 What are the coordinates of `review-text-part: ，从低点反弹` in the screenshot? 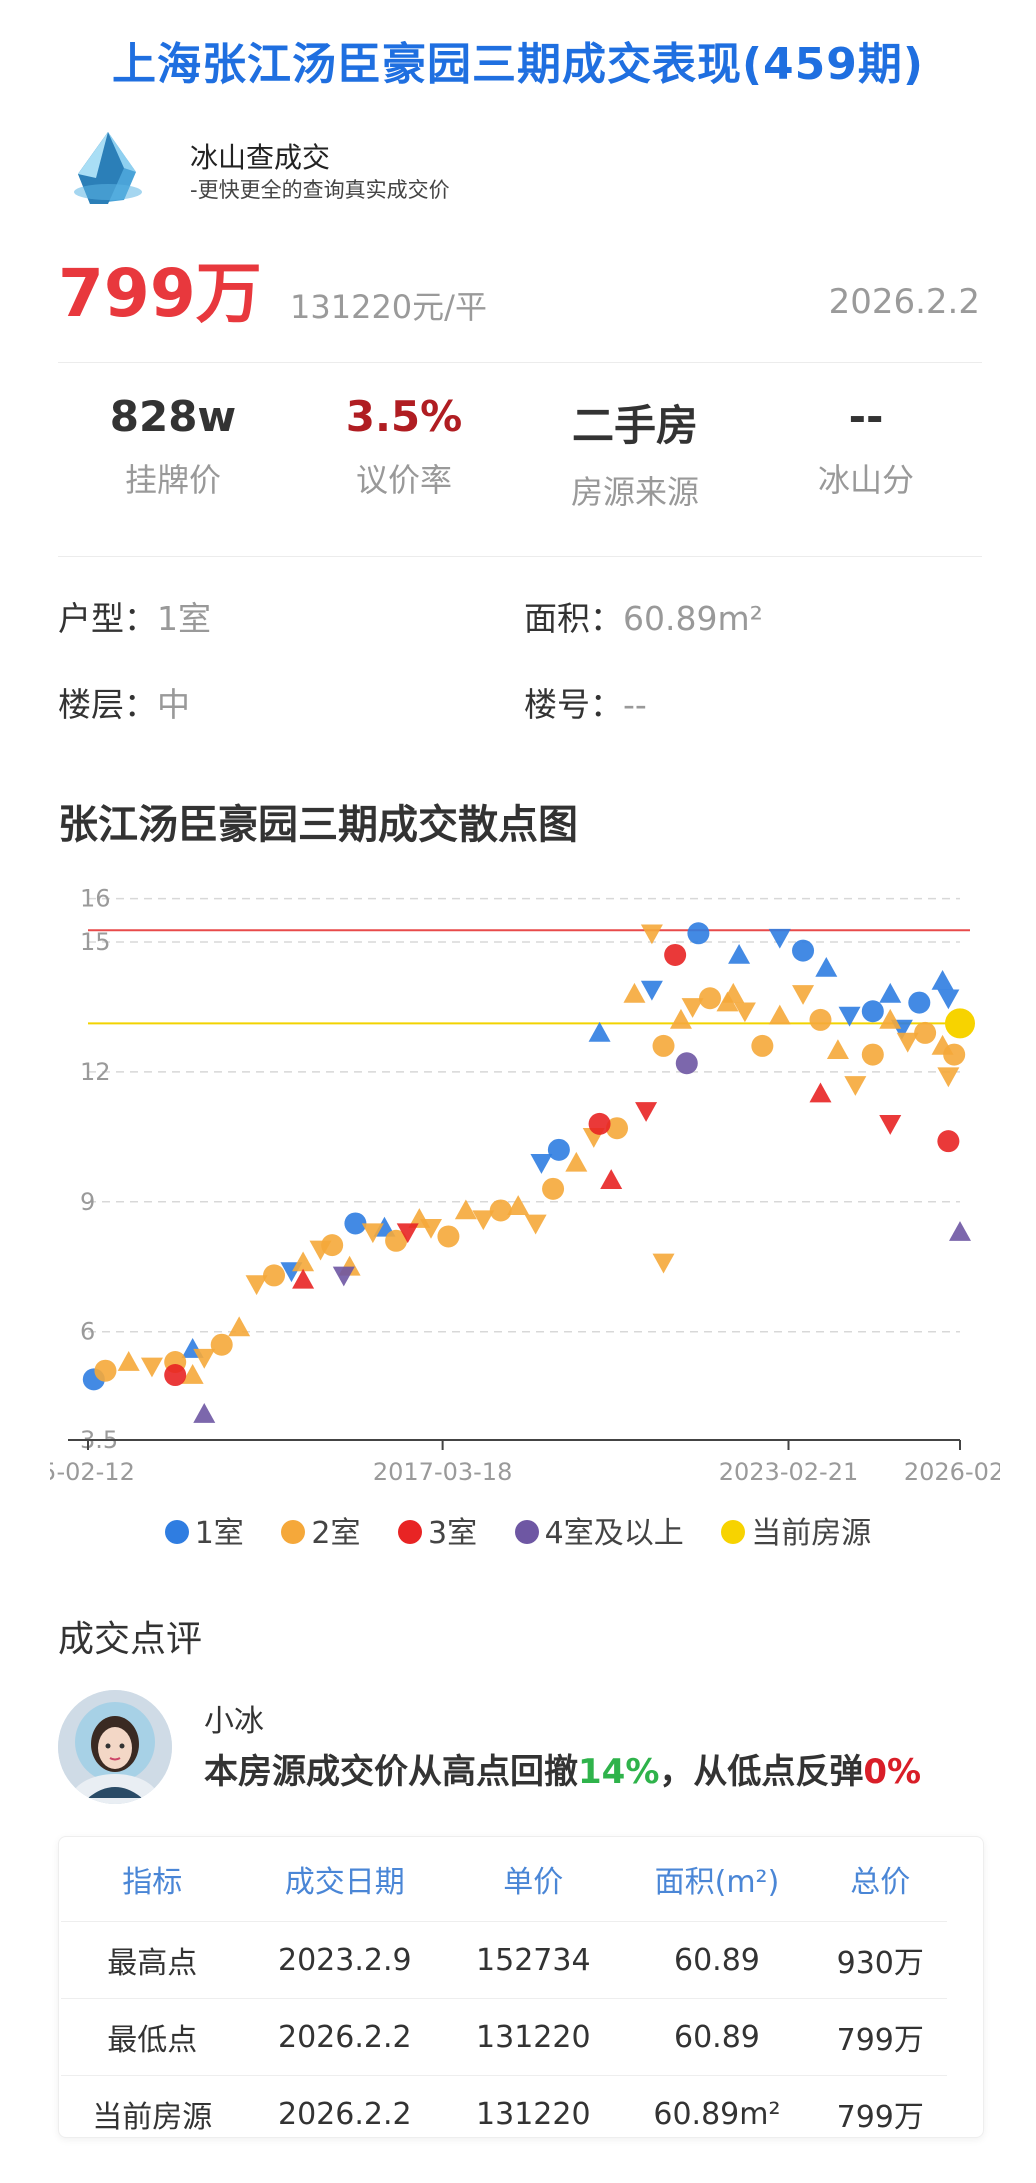 It's located at (761, 1772).